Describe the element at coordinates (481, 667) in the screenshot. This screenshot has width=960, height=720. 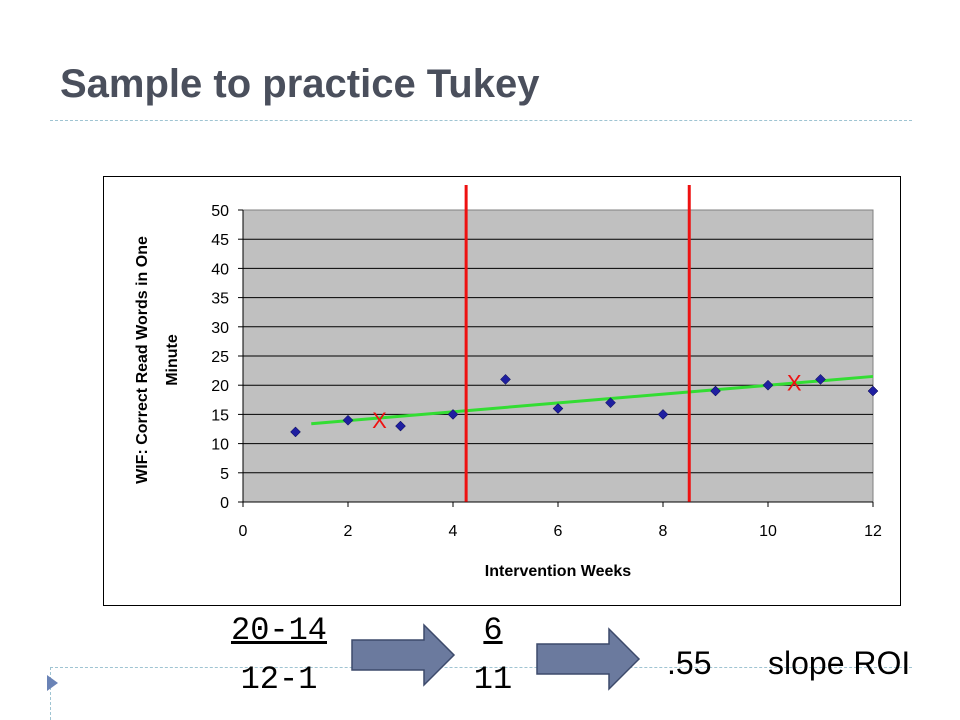
I see `footer-divider` at that location.